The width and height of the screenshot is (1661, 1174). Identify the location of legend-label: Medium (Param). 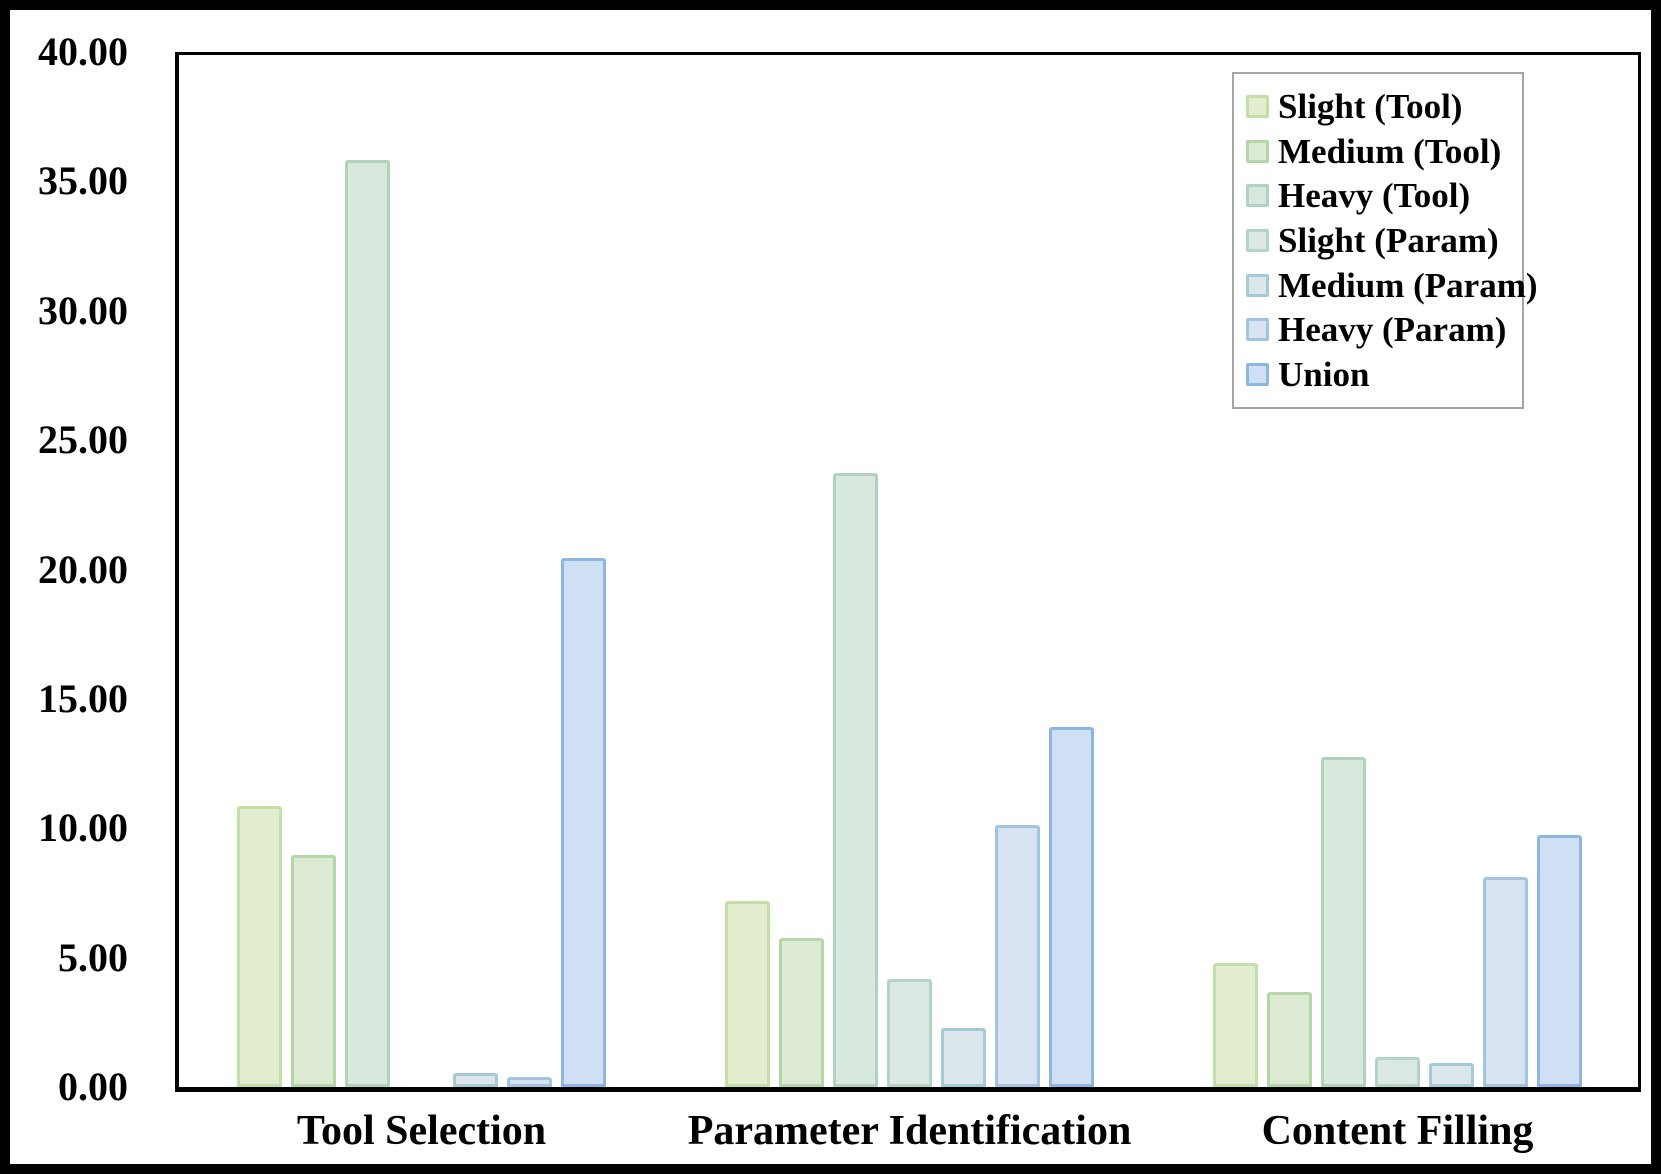
(1408, 285).